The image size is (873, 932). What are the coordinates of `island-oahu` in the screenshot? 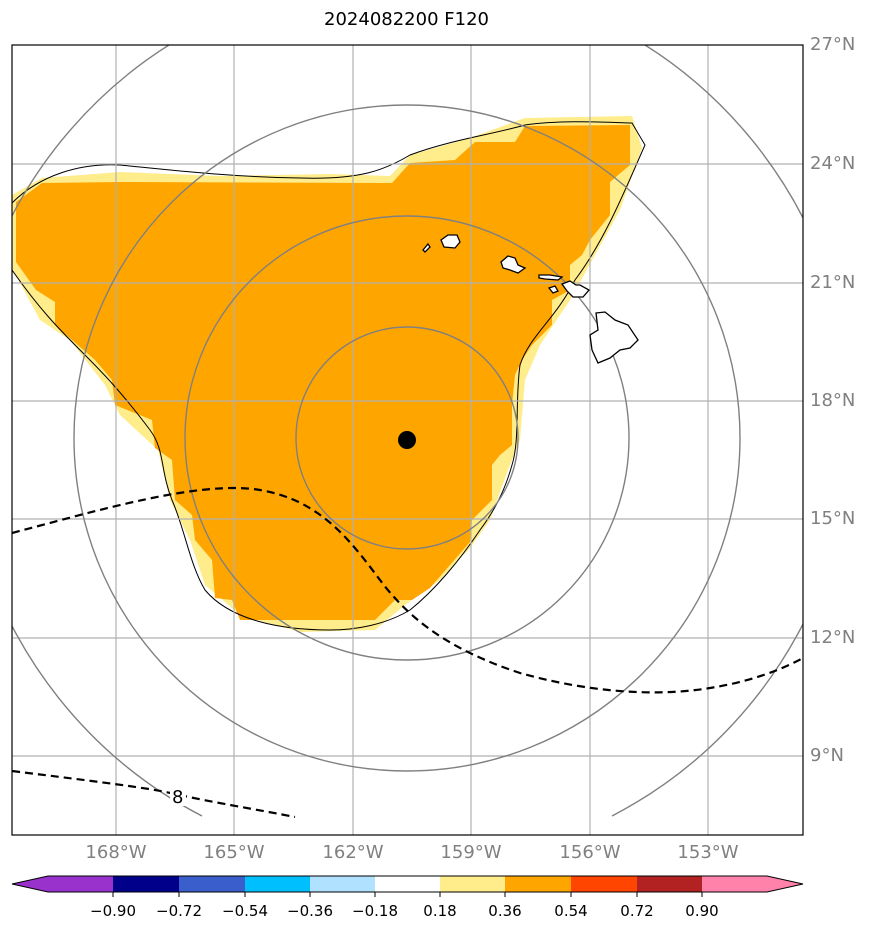 It's located at (513, 264).